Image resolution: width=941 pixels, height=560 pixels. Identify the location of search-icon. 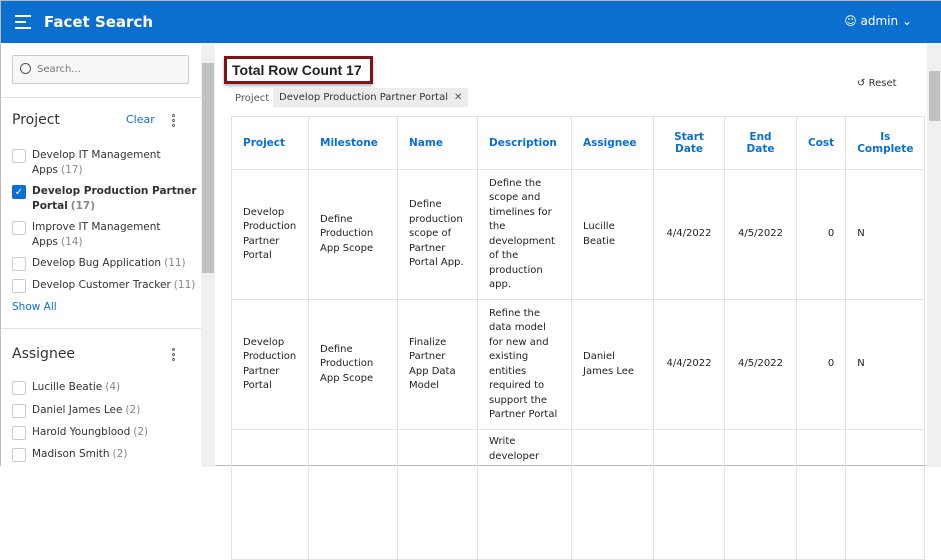
(25, 68).